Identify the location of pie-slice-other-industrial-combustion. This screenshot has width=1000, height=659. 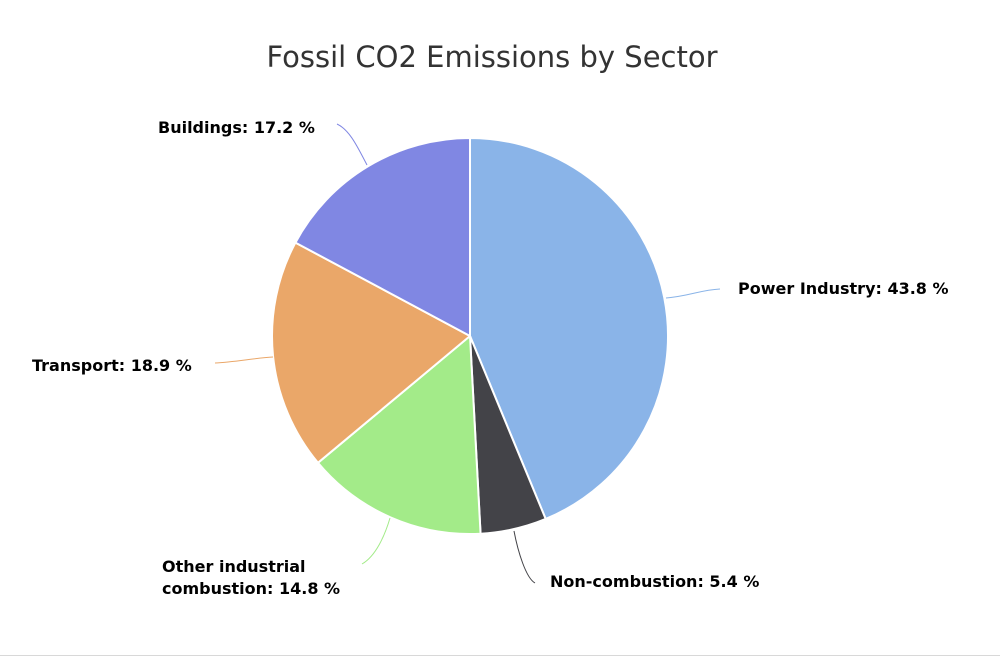
(399, 435).